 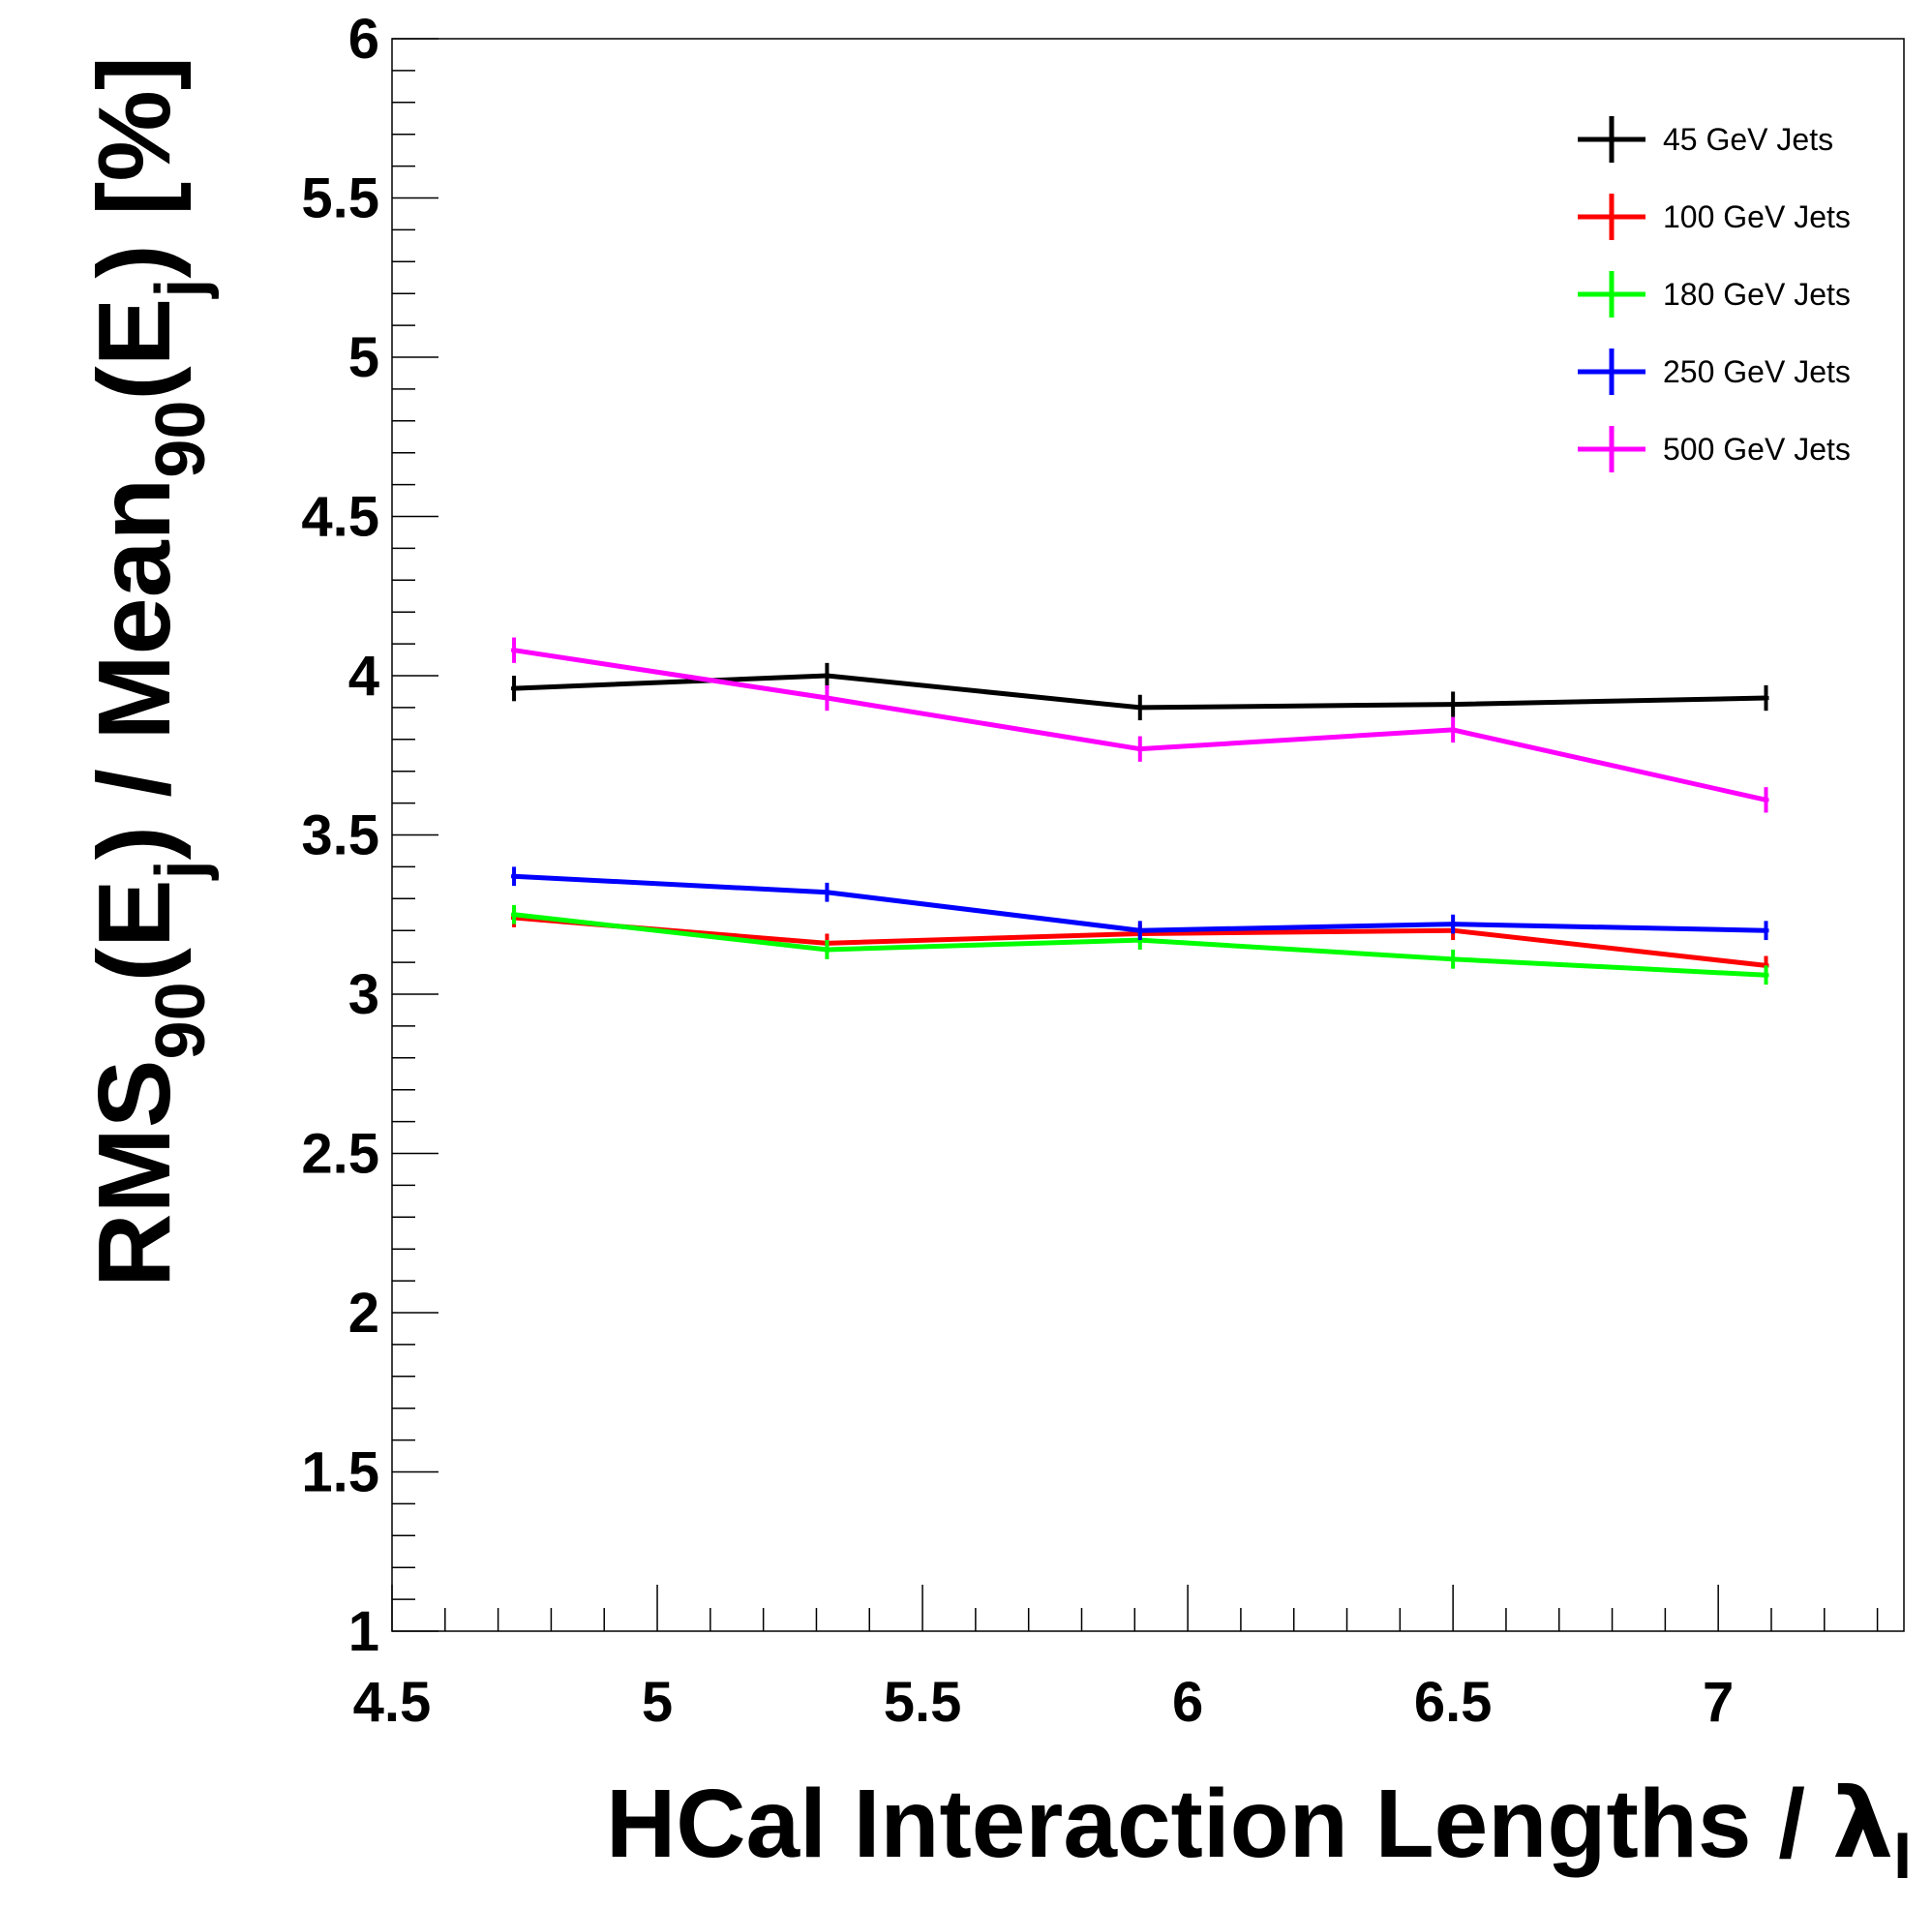 What do you see at coordinates (363, 1631) in the screenshot?
I see `y-tick-label: 1` at bounding box center [363, 1631].